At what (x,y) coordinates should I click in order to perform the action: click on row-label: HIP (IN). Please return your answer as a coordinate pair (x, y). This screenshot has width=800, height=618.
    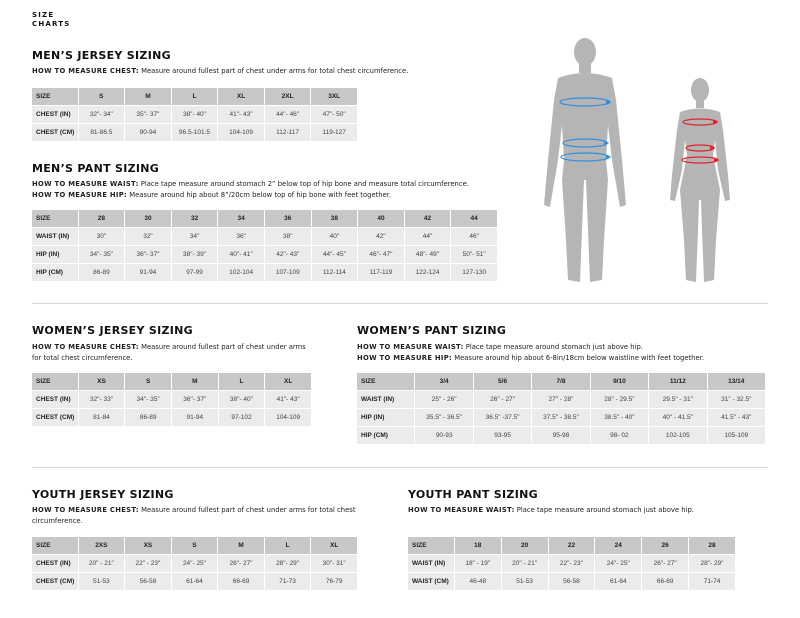
    Looking at the image, I should click on (386, 418).